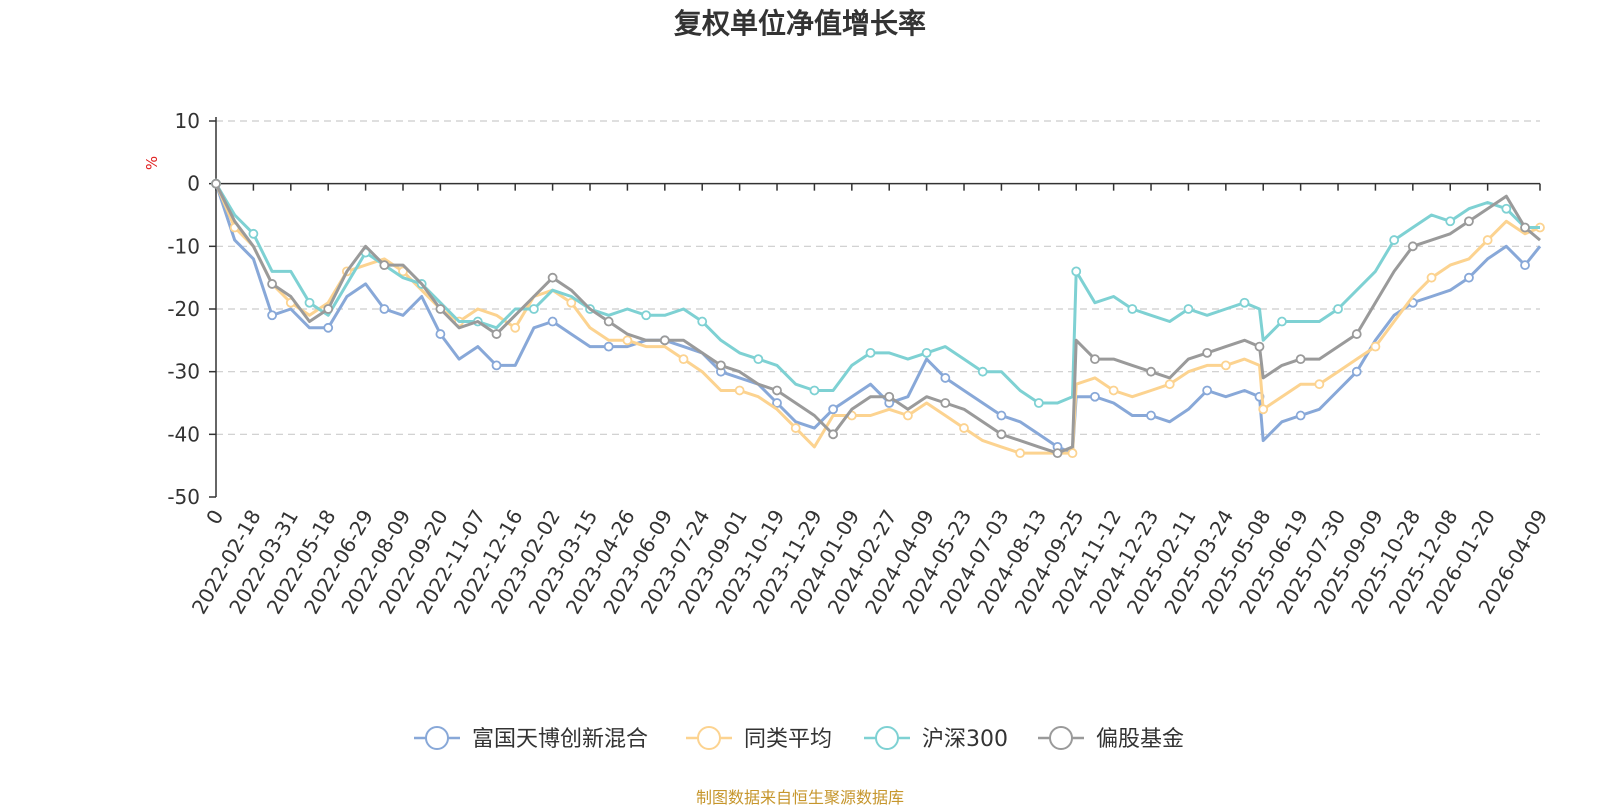  I want to click on legend-item: 偏股基金, so click(1111, 739).